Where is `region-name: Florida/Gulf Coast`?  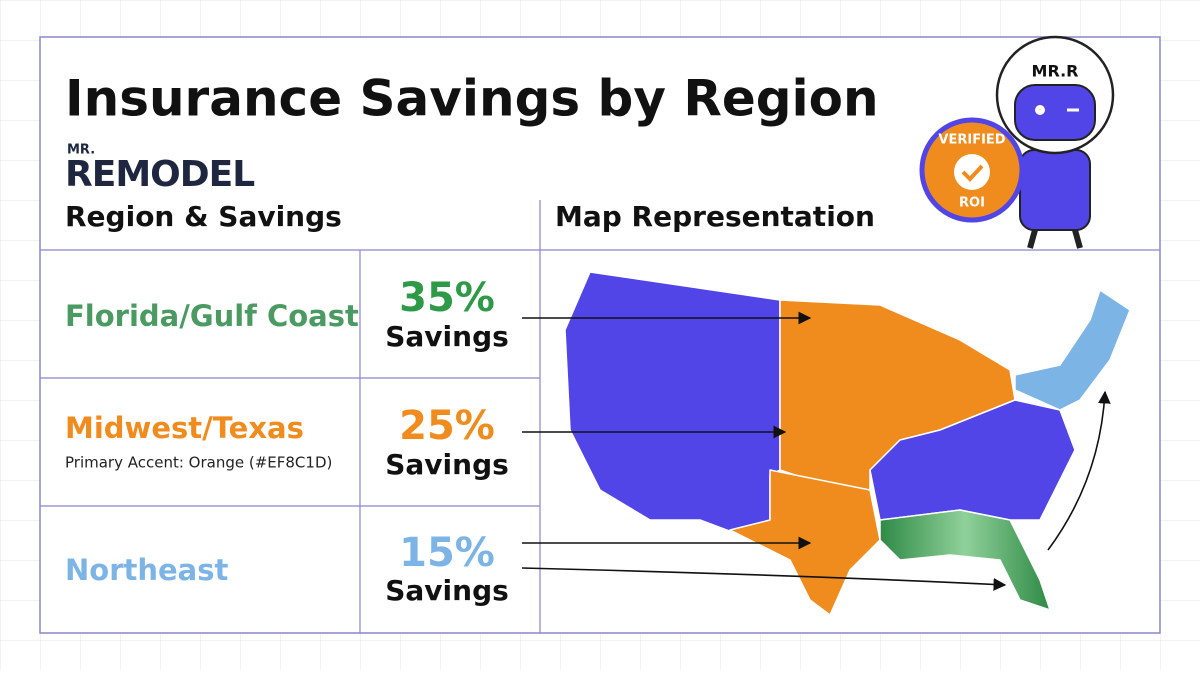 region-name: Florida/Gulf Coast is located at coordinates (212, 316).